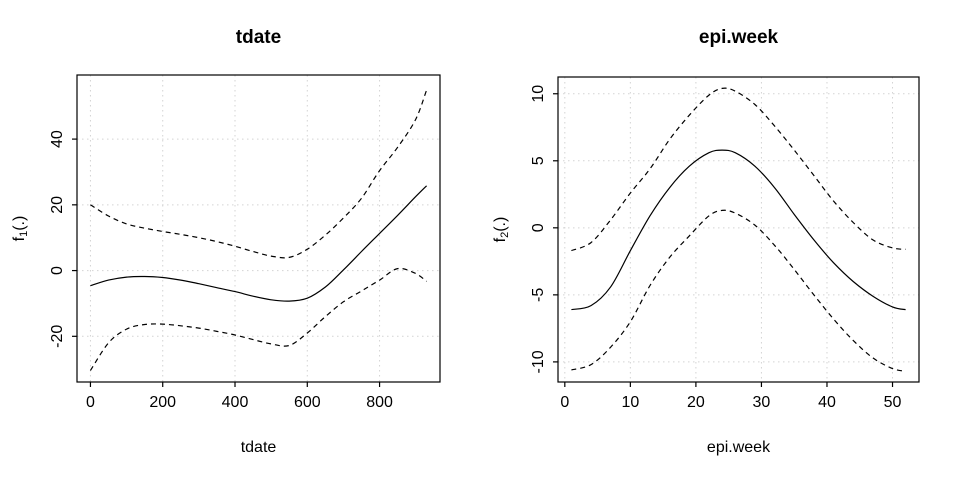 The width and height of the screenshot is (960, 480). Describe the element at coordinates (893, 402) in the screenshot. I see `x-tick-label: 50` at that location.